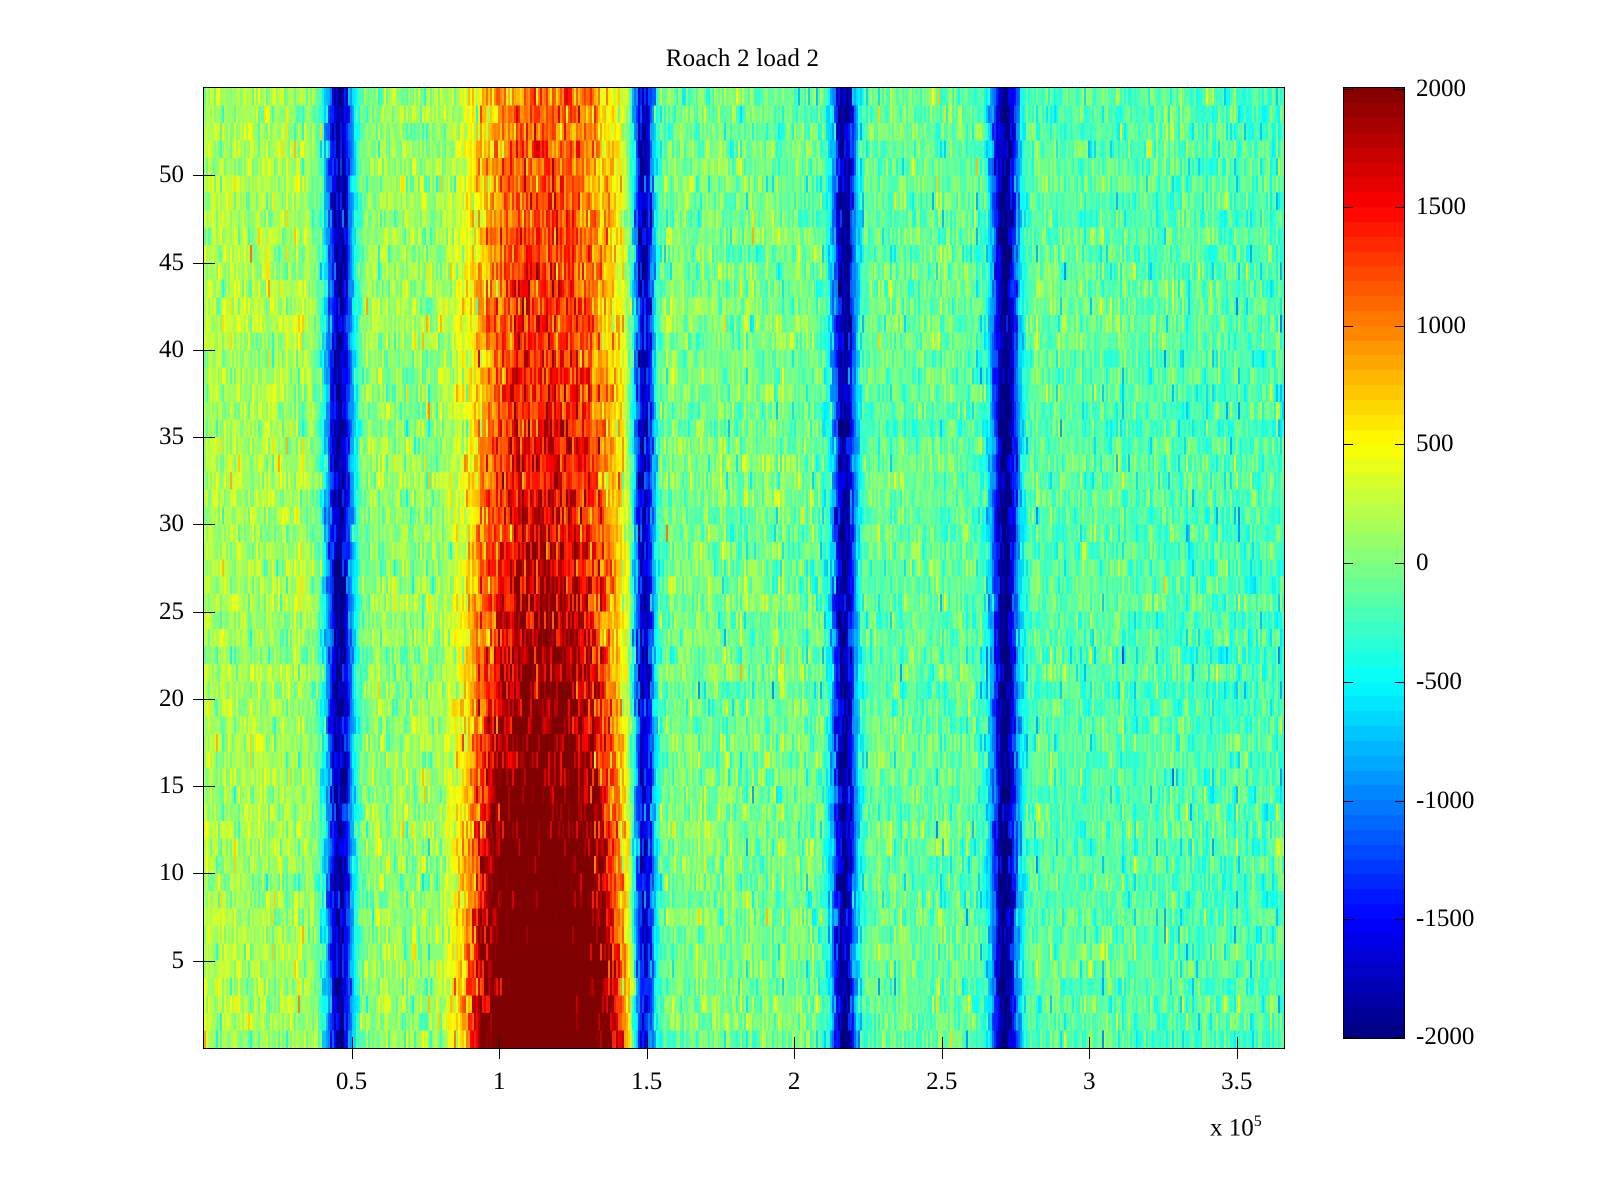  What do you see at coordinates (1435, 444) in the screenshot?
I see `colorbar-tick-label: 500` at bounding box center [1435, 444].